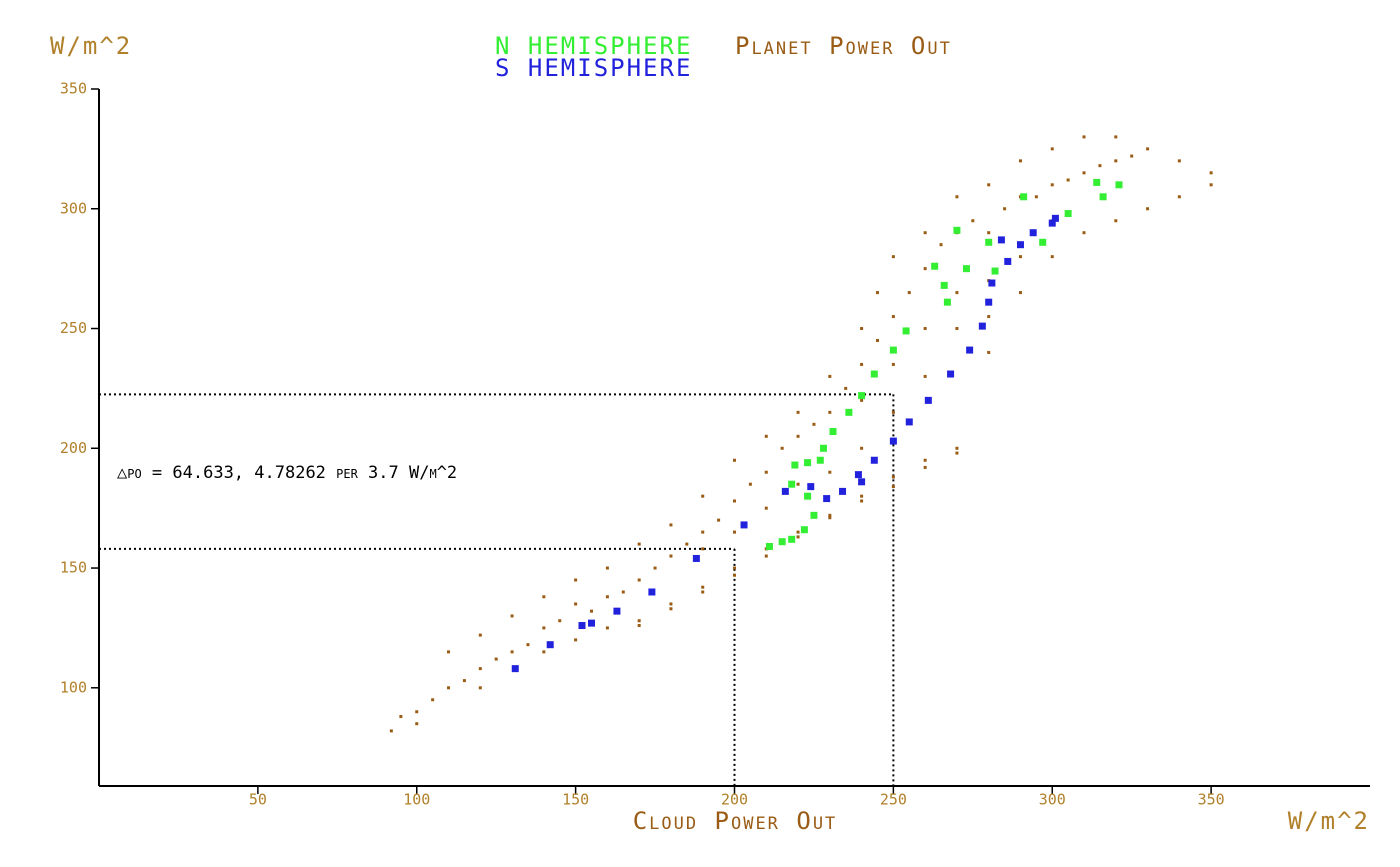  What do you see at coordinates (593, 46) in the screenshot?
I see `legend-n: N HEMISPHERE` at bounding box center [593, 46].